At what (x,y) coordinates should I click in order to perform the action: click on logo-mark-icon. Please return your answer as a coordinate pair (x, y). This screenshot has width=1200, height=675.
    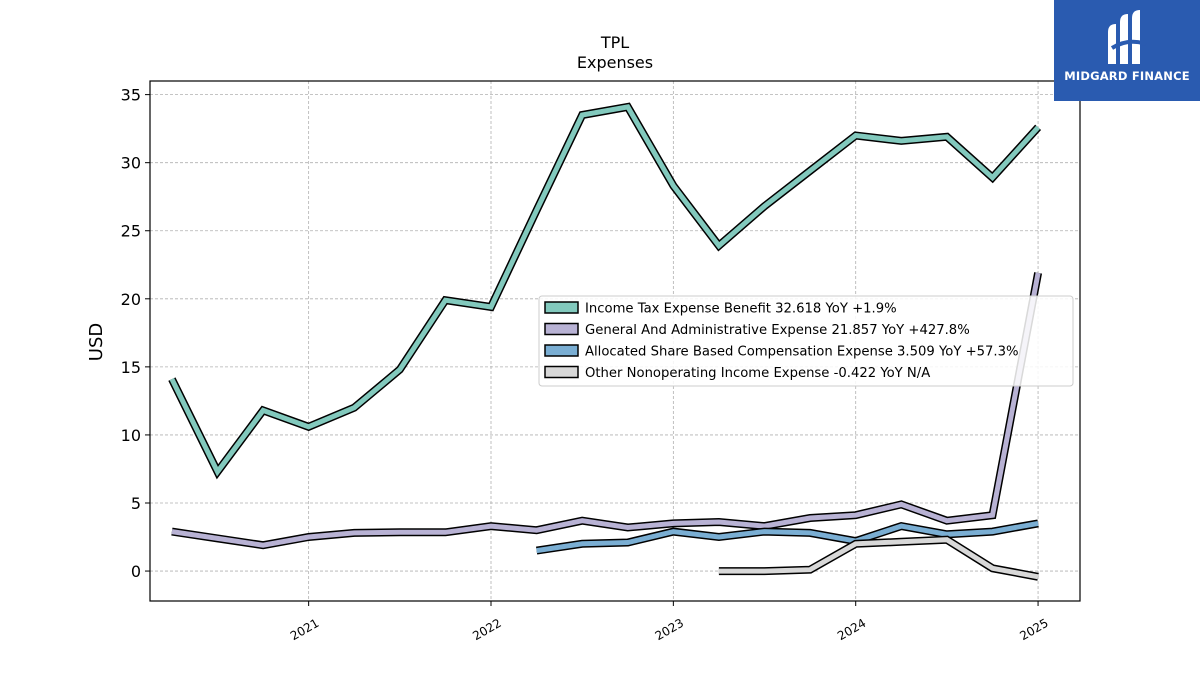
    Looking at the image, I should click on (1127, 37).